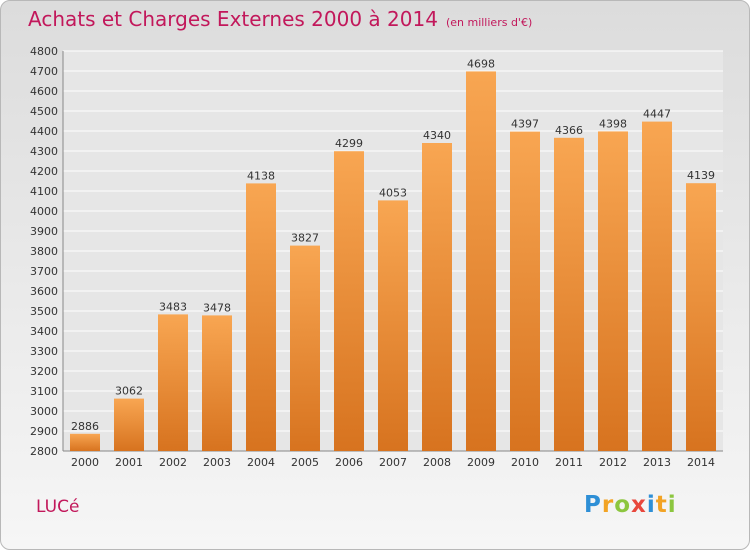  Describe the element at coordinates (44, 311) in the screenshot. I see `y-tick-label: 3500` at that location.